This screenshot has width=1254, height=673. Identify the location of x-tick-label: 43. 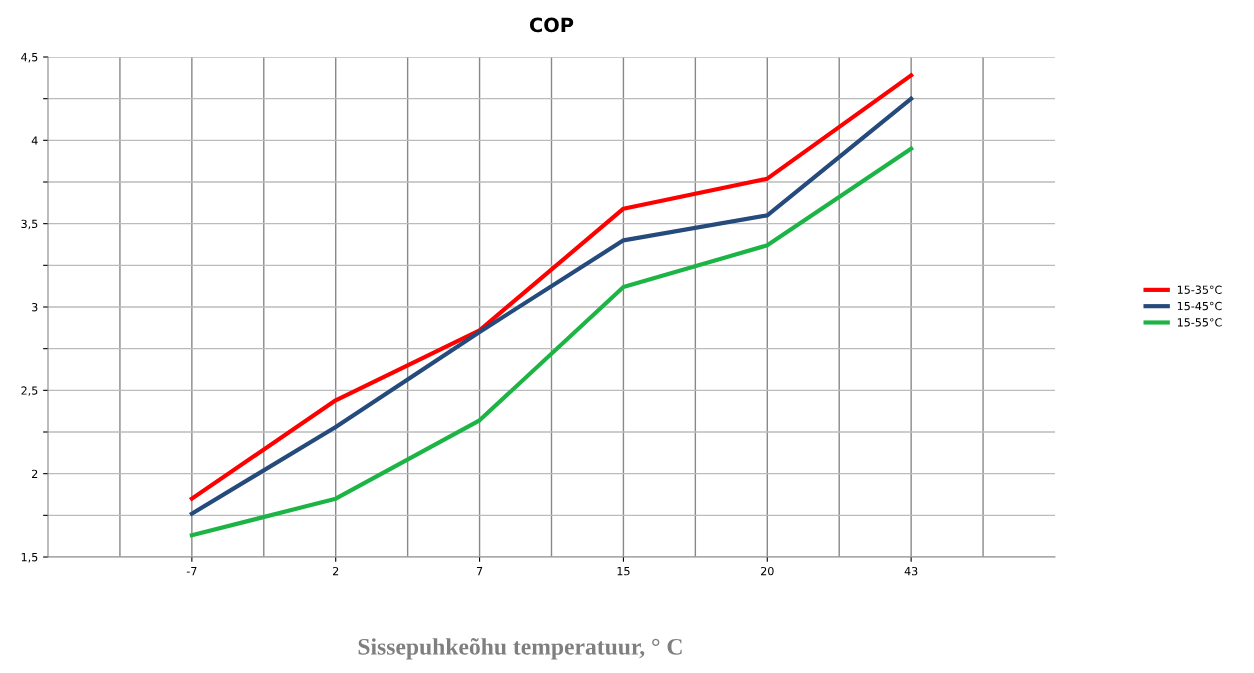
(911, 571).